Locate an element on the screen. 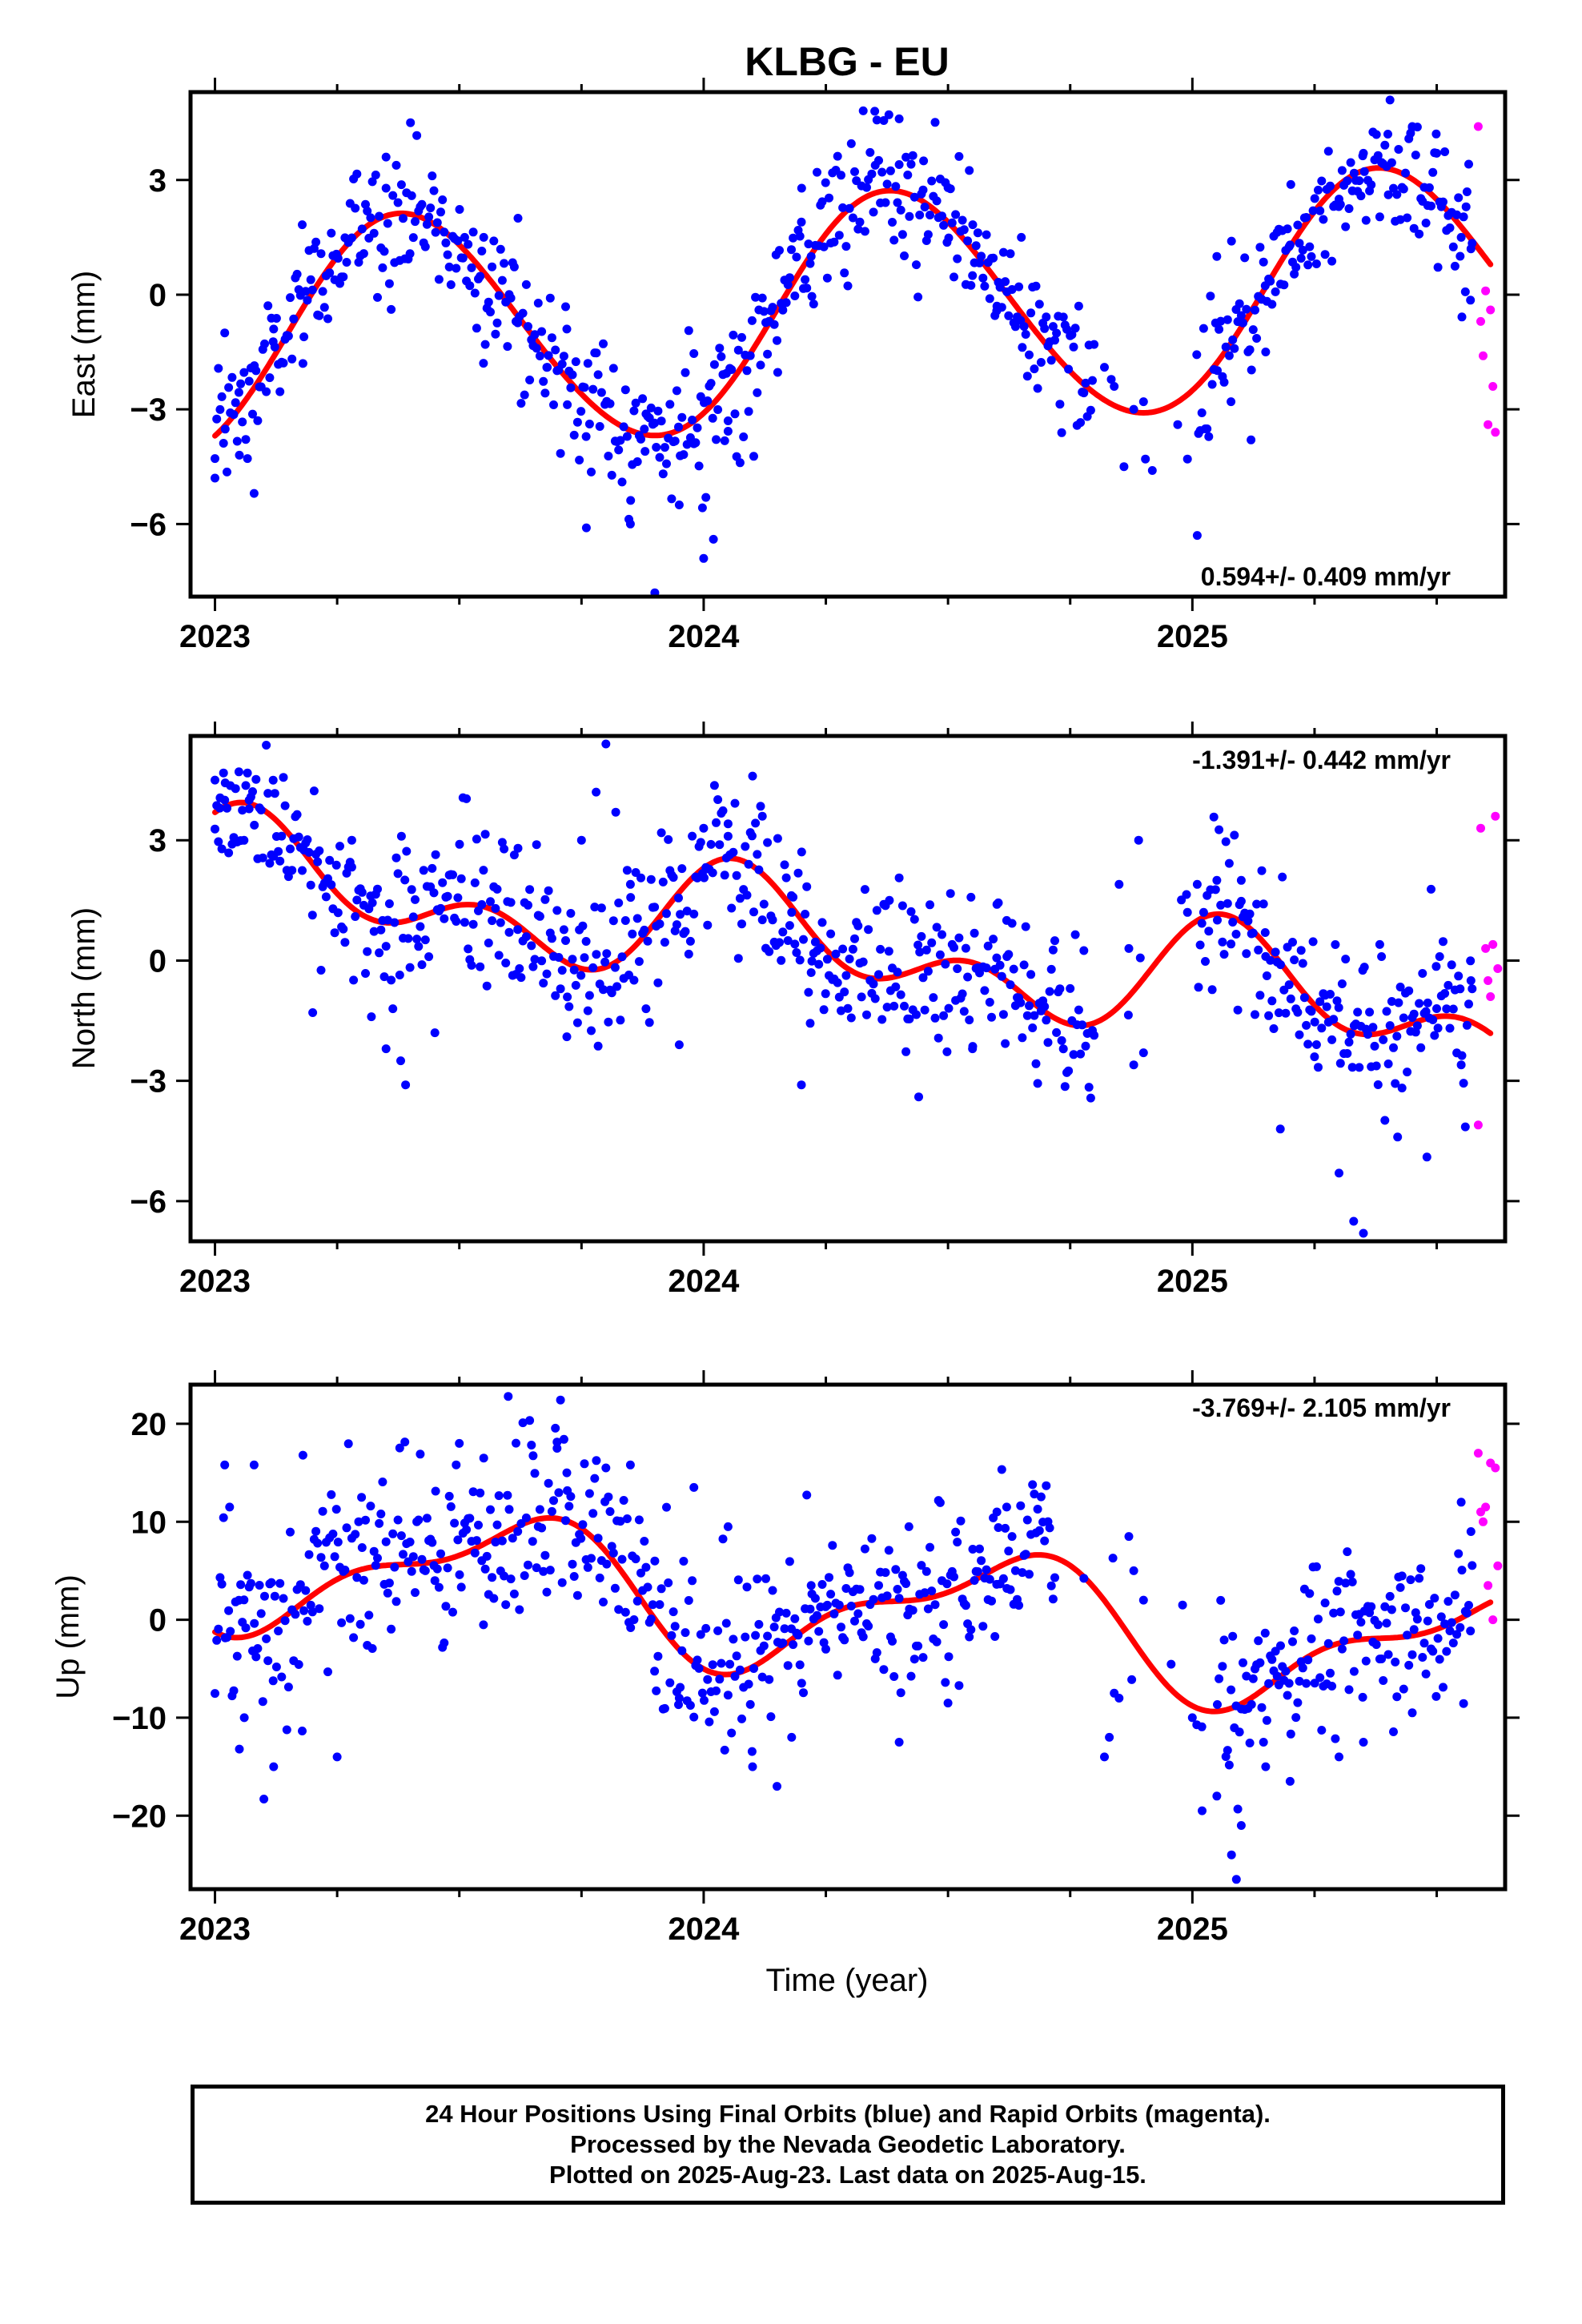  x-axis-label: Time (year) is located at coordinates (847, 1981).